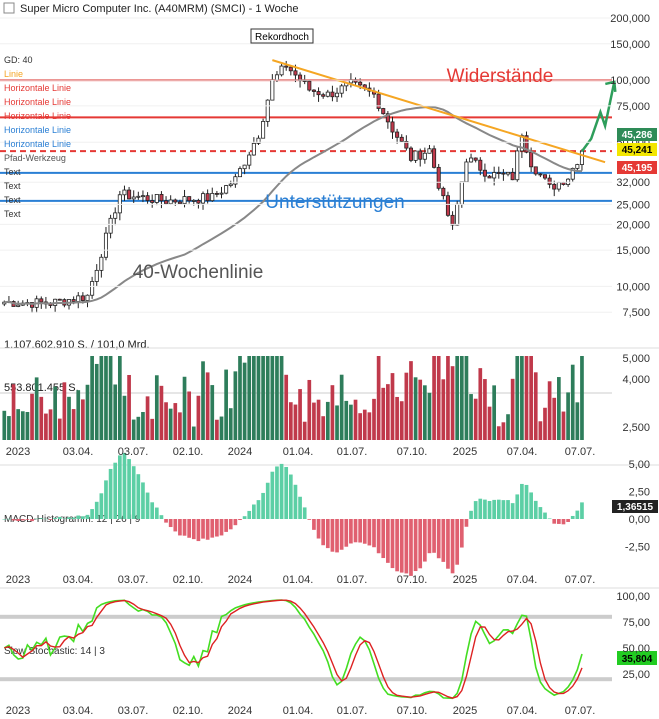 This screenshot has width=659, height=719. What do you see at coordinates (78, 452) in the screenshot?
I see `time-tick-label: 03.04.` at bounding box center [78, 452].